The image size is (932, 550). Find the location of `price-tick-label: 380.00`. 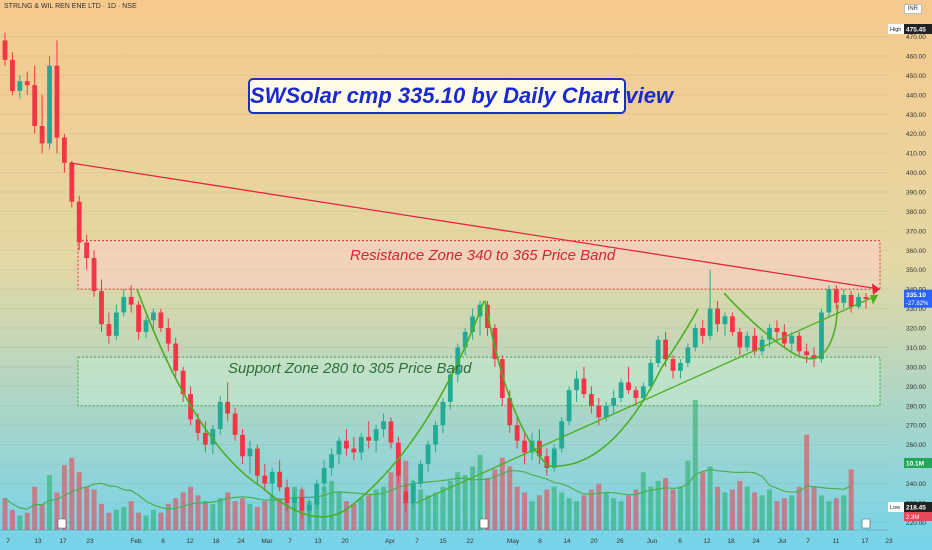

price-tick-label: 380.00 is located at coordinates (916, 212).